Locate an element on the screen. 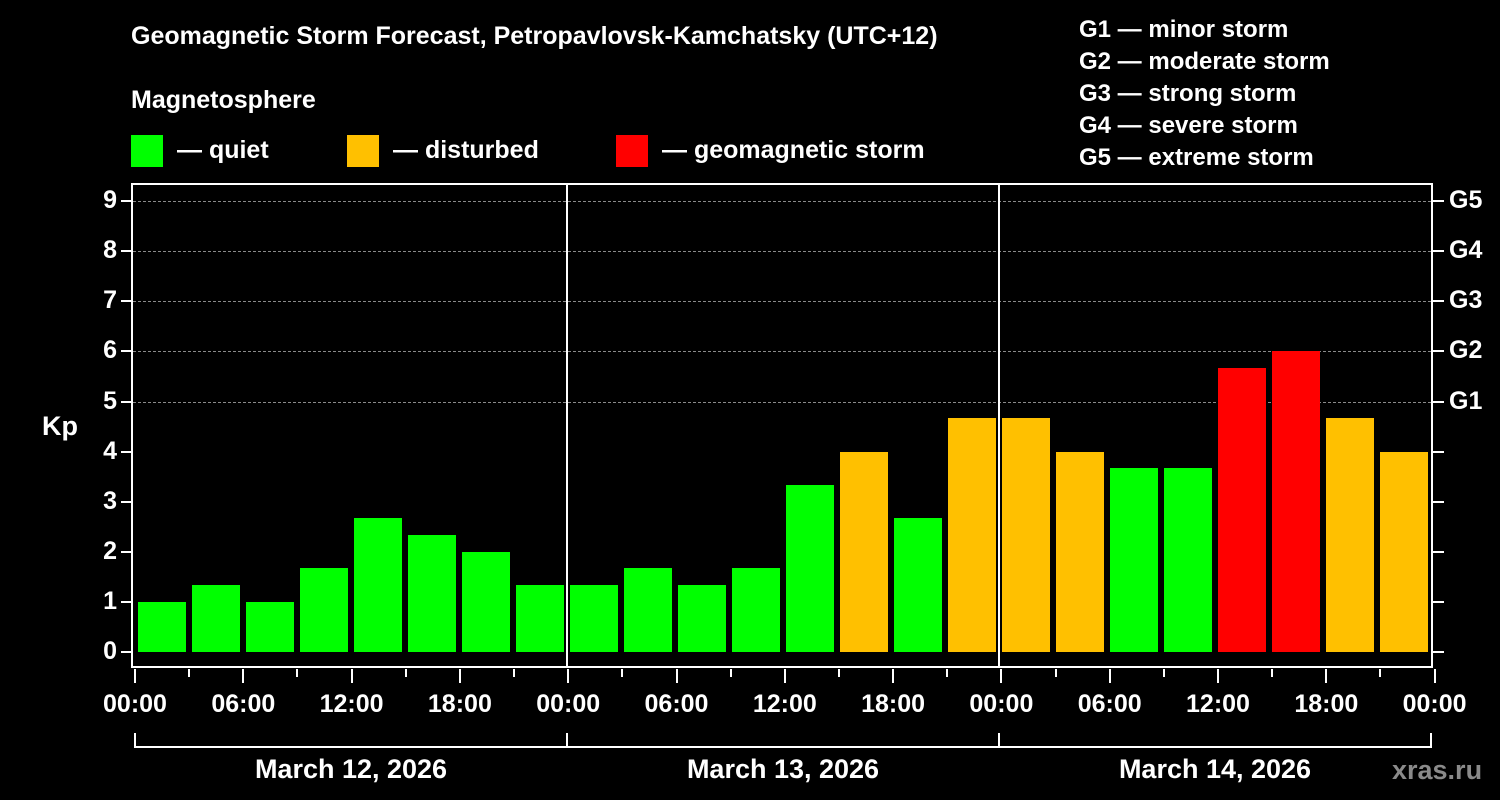 The height and width of the screenshot is (800, 1500). date-bracket is located at coordinates (783, 747).